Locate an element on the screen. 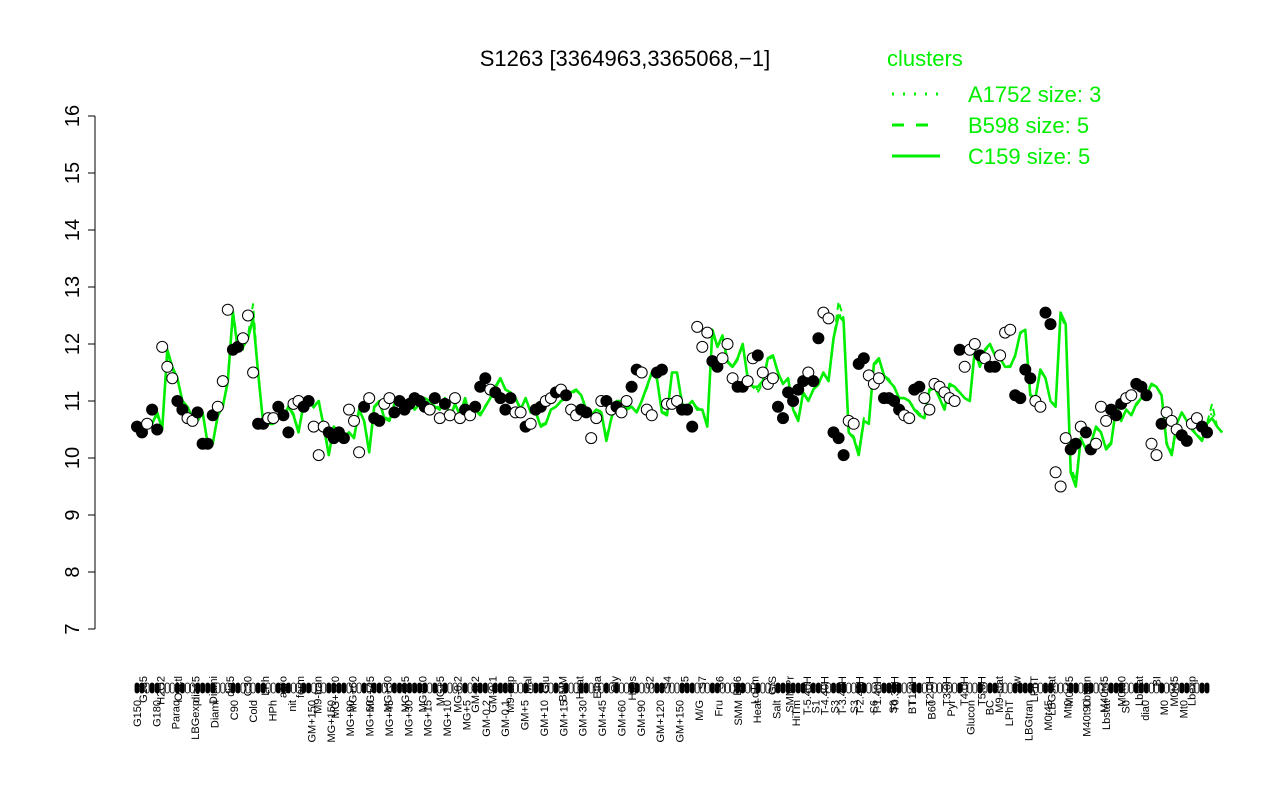  x-tick-label-bottom: BT is located at coordinates (913, 707).